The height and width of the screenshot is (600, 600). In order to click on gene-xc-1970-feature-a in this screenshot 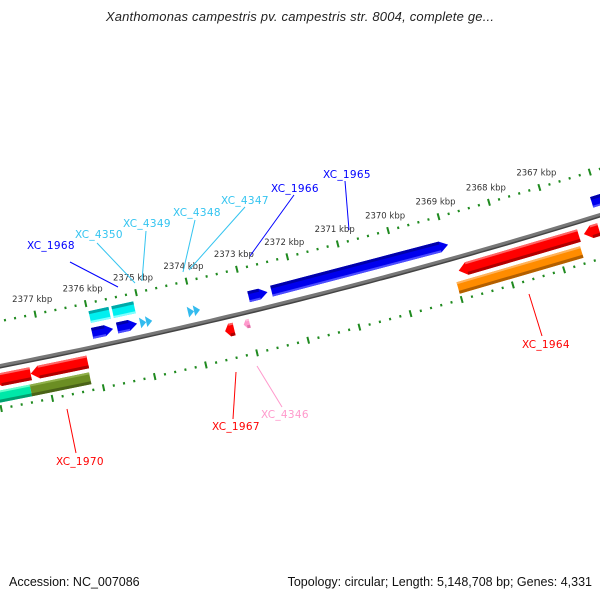, I will do `click(16, 394)`.